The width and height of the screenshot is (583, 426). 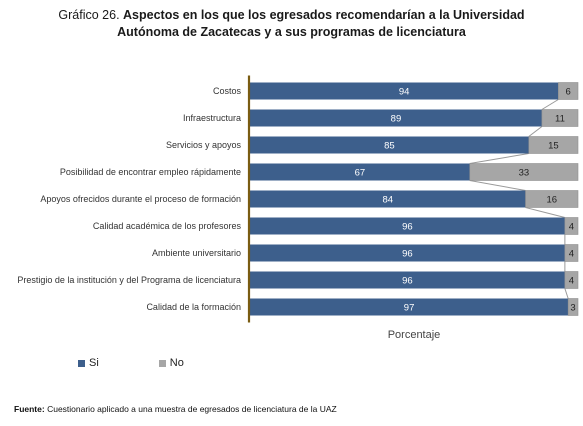 I want to click on data-label-no-7: 4, so click(x=571, y=281).